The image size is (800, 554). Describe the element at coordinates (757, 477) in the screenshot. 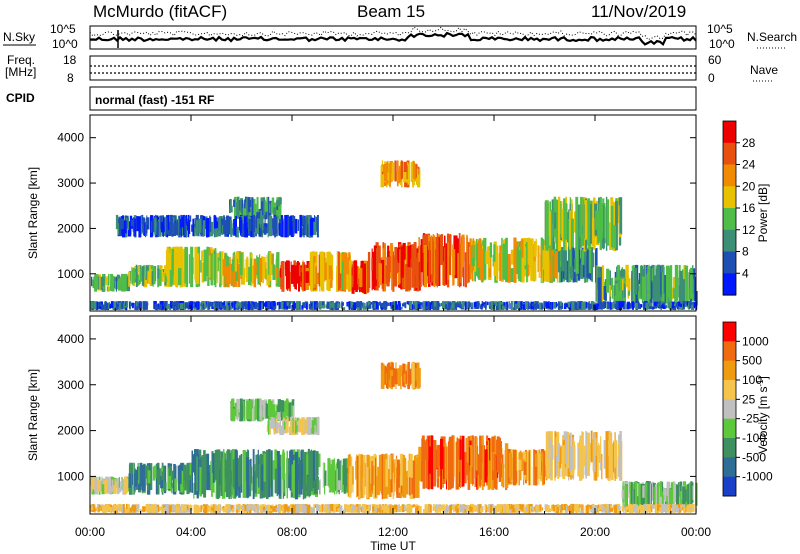

I see `colorbar-tick-label: -1000` at that location.